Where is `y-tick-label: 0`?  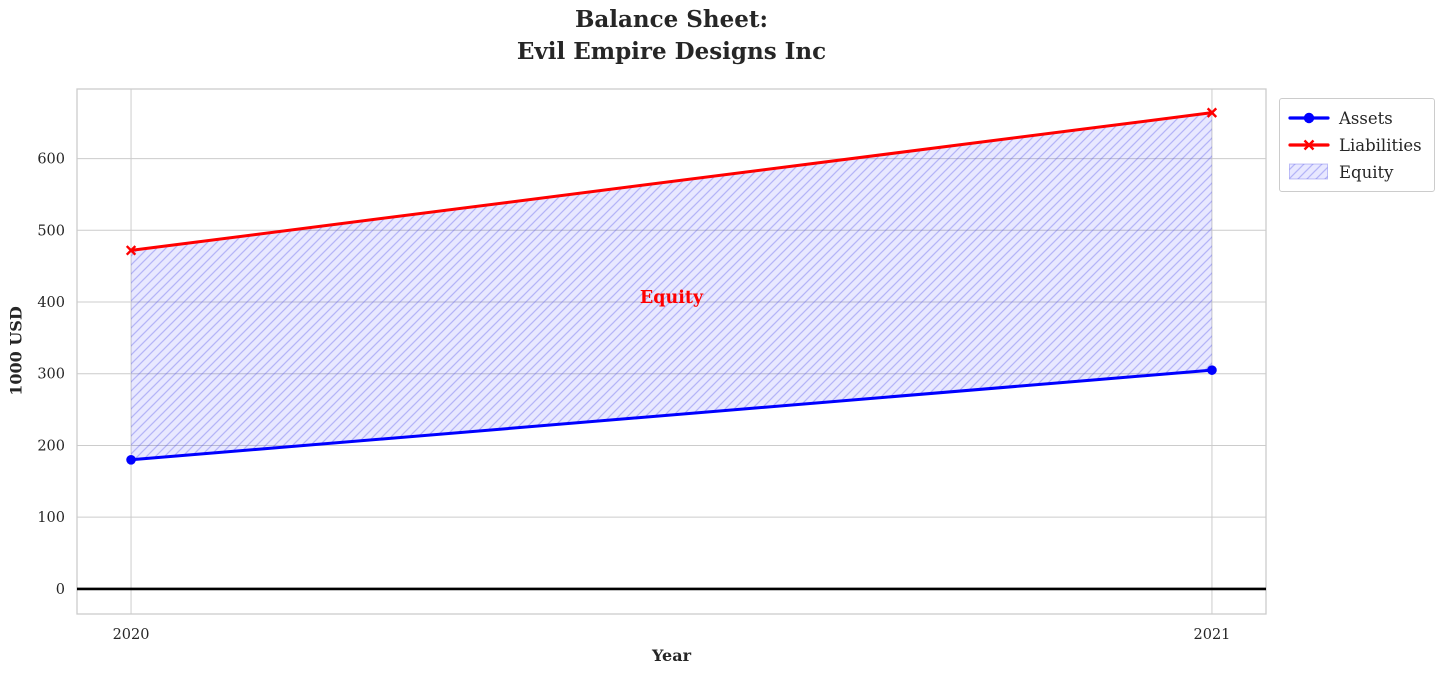
y-tick-label: 0 is located at coordinates (60, 590).